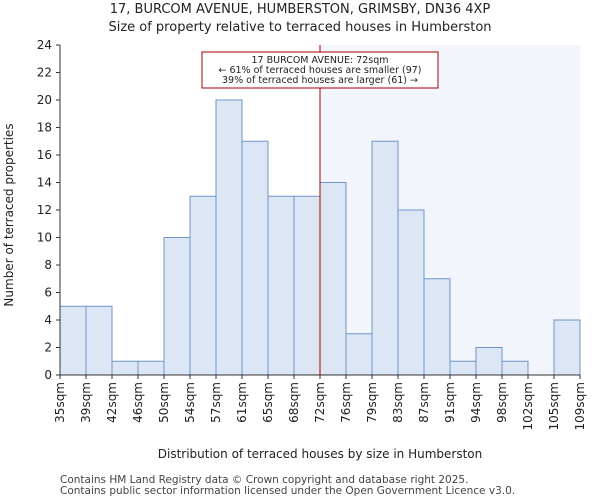  I want to click on y-tick-label: 16, so click(44, 155).